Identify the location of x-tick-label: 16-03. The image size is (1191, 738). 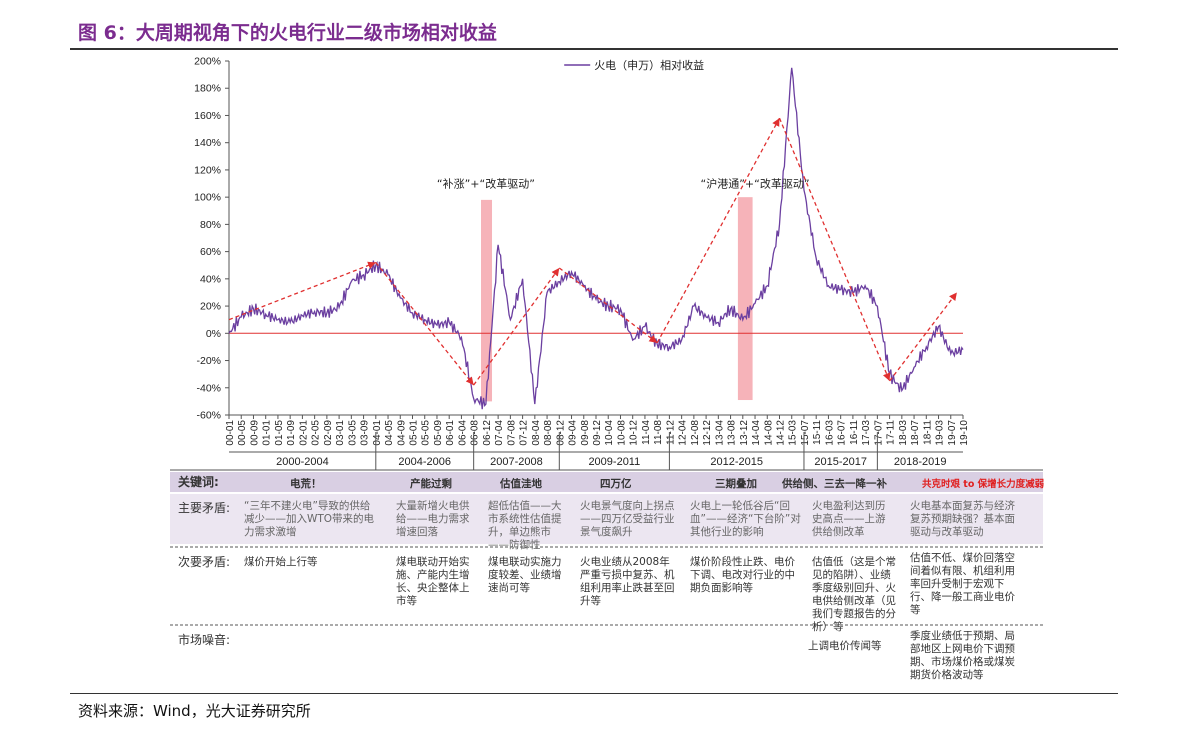
(829, 433).